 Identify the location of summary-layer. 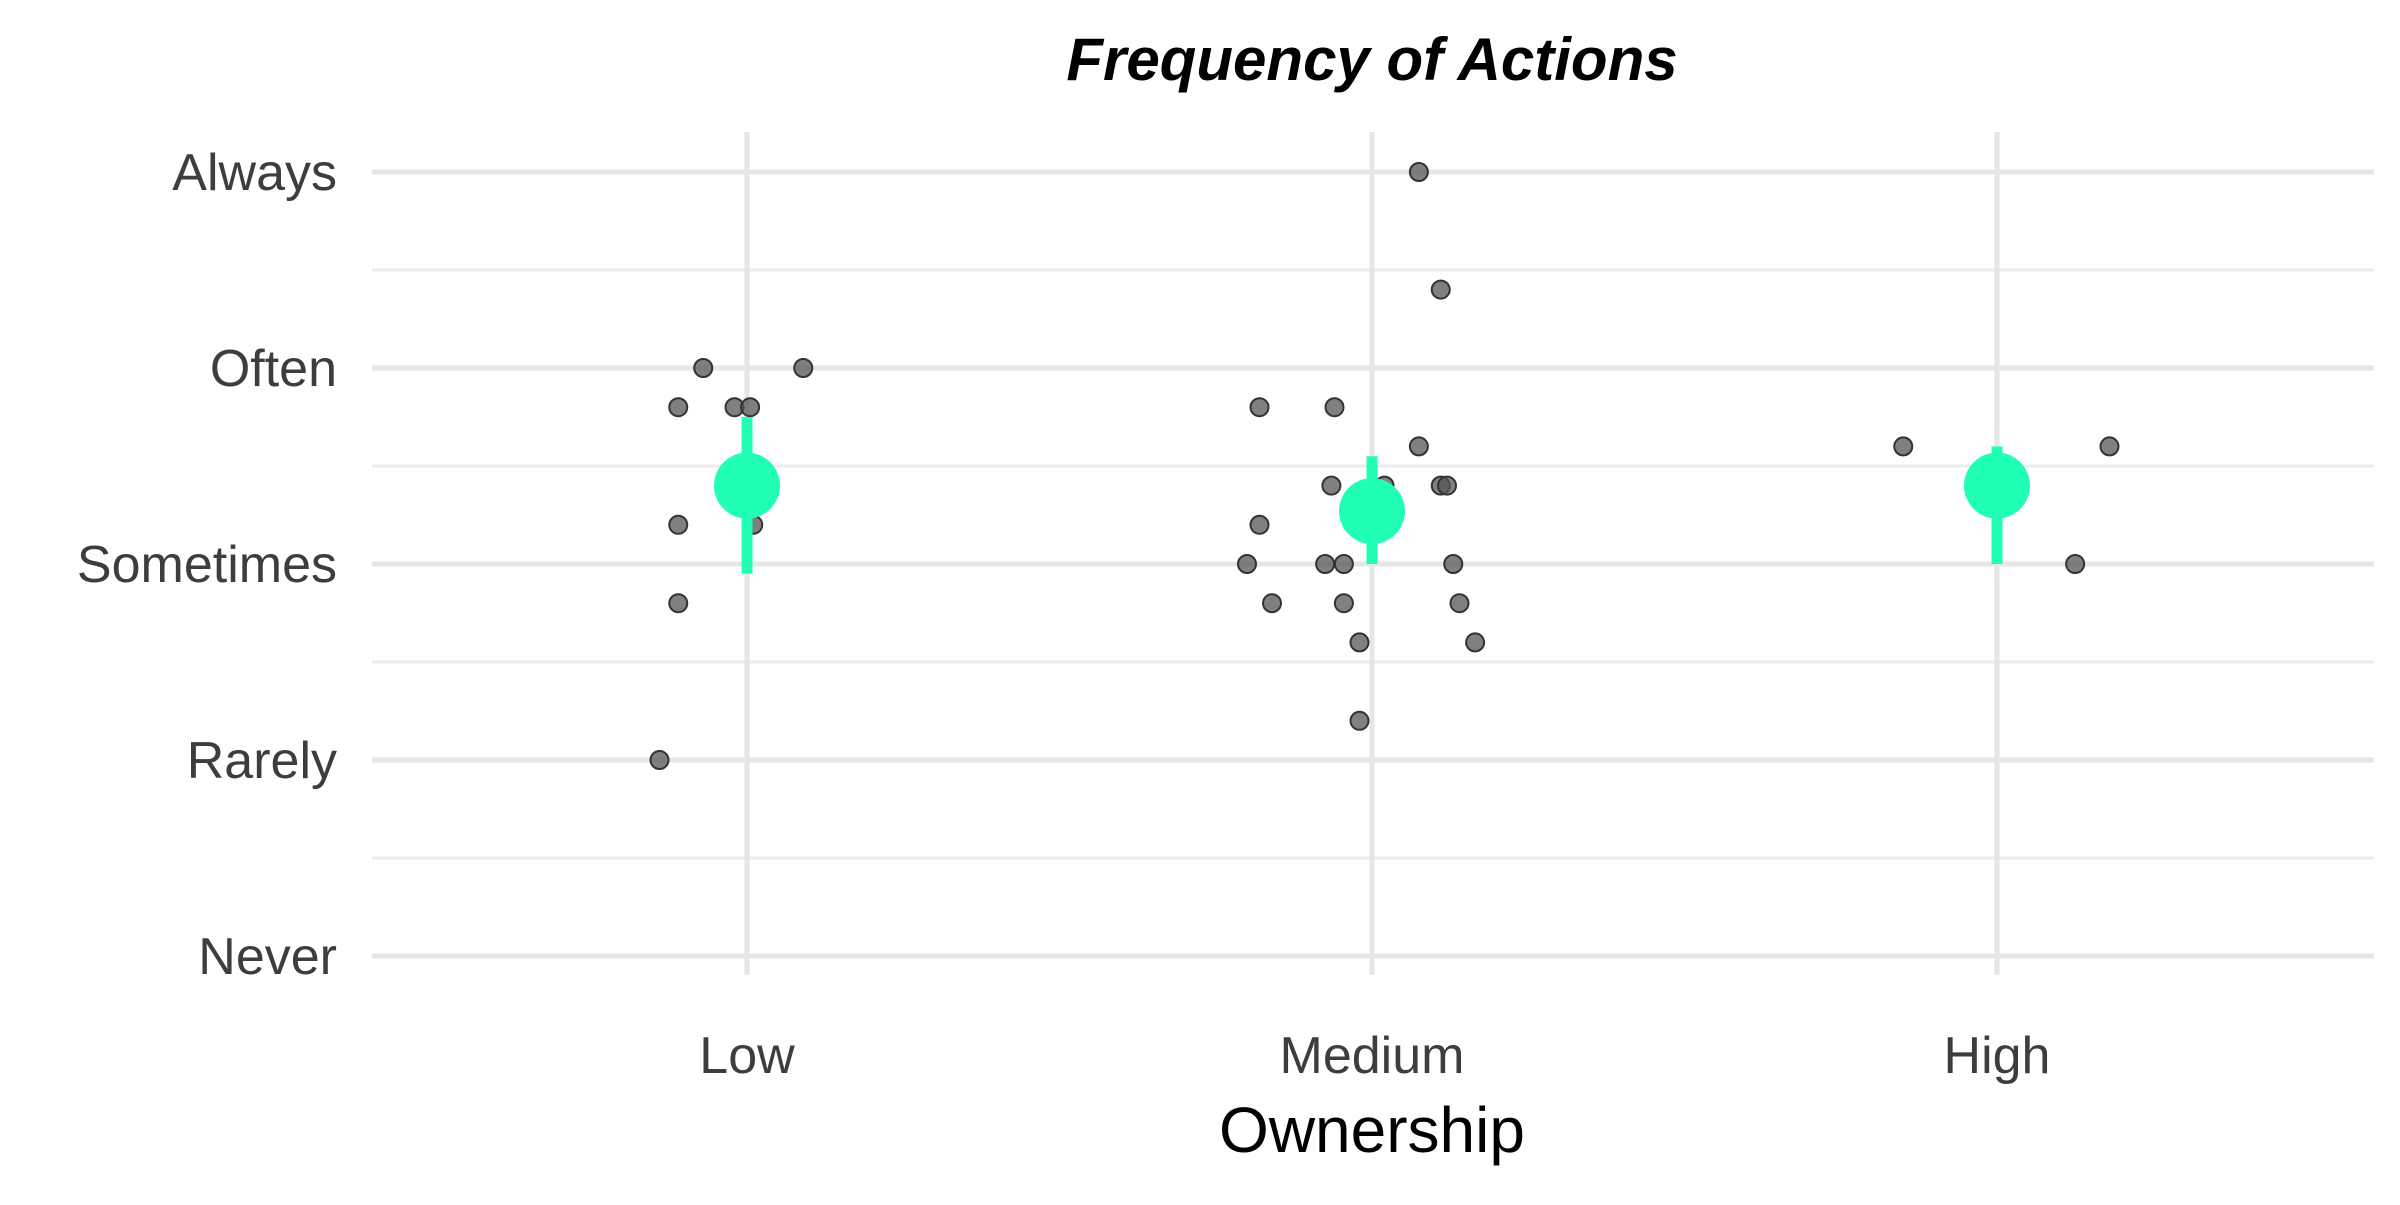
(1372, 495).